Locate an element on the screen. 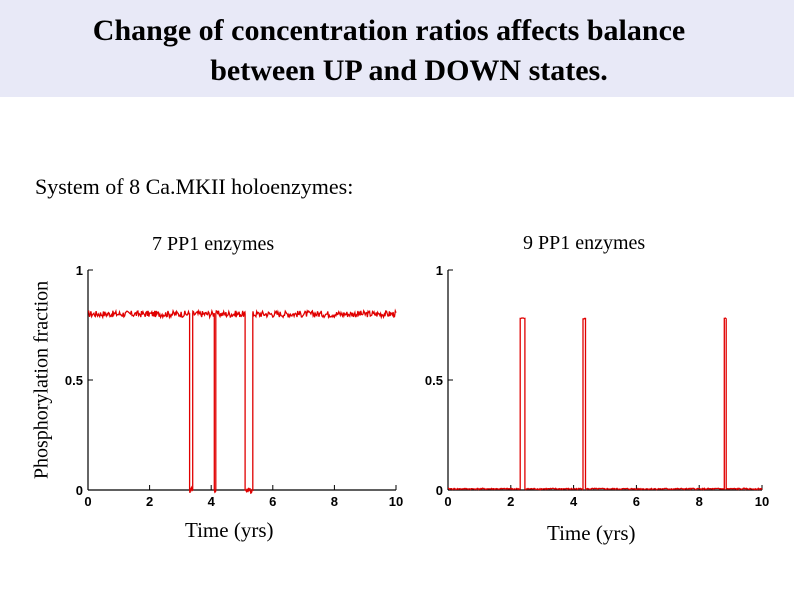 The width and height of the screenshot is (794, 595). right-x-tick-label: 2 is located at coordinates (510, 501).